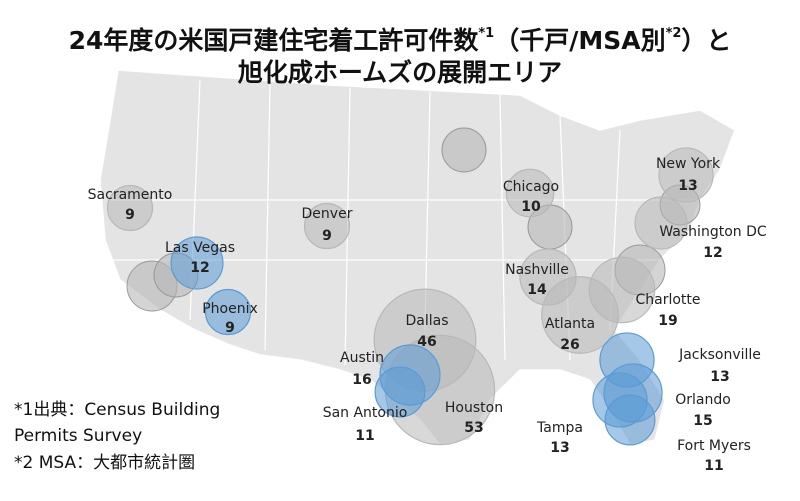 The image size is (800, 501). Describe the element at coordinates (426, 342) in the screenshot. I see `city-value: 46` at that location.